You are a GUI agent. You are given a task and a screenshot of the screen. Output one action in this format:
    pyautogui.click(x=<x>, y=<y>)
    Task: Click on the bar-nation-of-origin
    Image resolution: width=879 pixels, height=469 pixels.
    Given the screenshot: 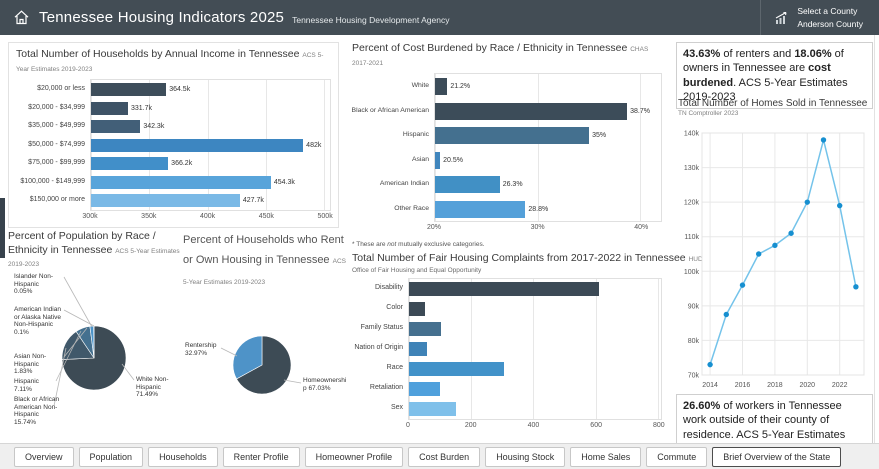 What is the action you would take?
    pyautogui.click(x=418, y=348)
    